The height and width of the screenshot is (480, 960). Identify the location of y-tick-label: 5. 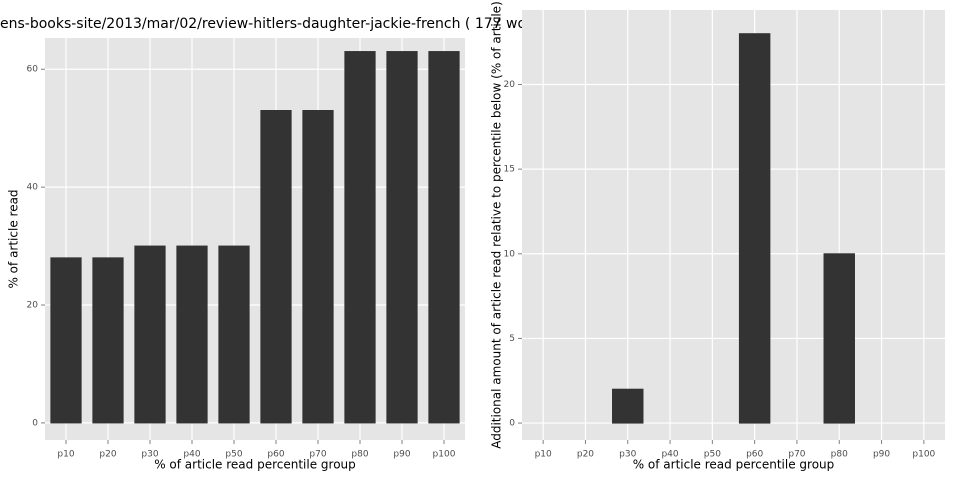
(512, 339).